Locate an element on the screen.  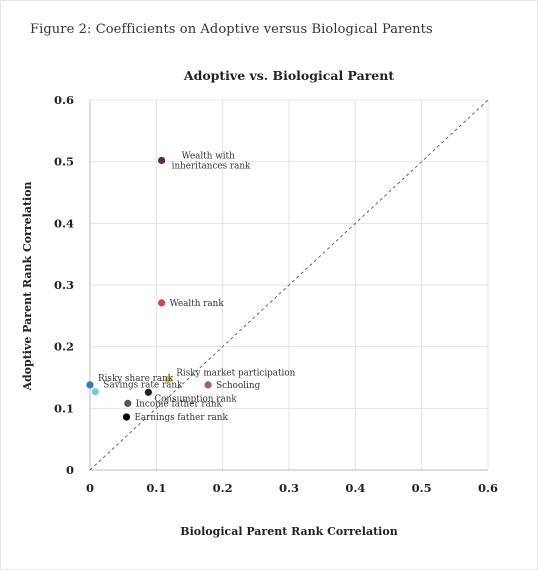
x-tick-label: 0.1 is located at coordinates (156, 488).